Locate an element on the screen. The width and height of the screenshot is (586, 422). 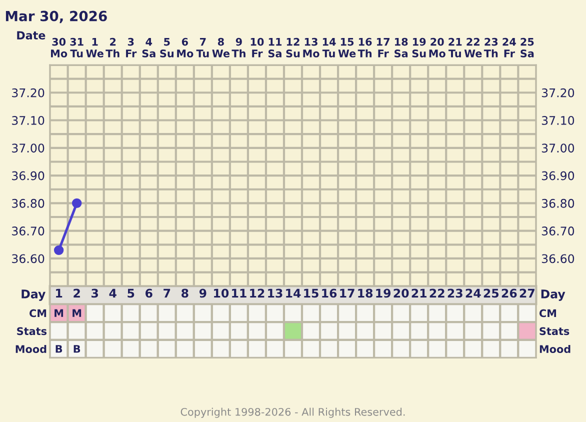
y-tick-label: 37.10 is located at coordinates (28, 120).